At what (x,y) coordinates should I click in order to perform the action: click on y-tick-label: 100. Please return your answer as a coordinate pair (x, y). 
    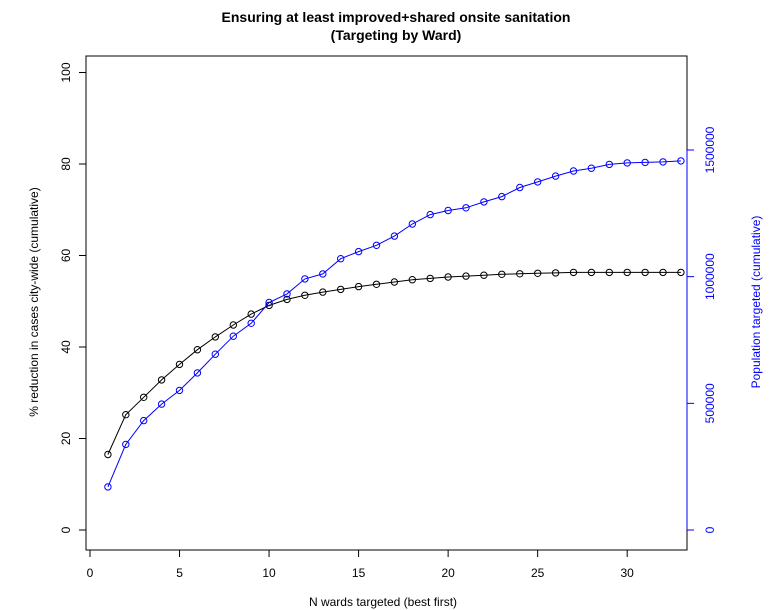
    Looking at the image, I should click on (66, 72).